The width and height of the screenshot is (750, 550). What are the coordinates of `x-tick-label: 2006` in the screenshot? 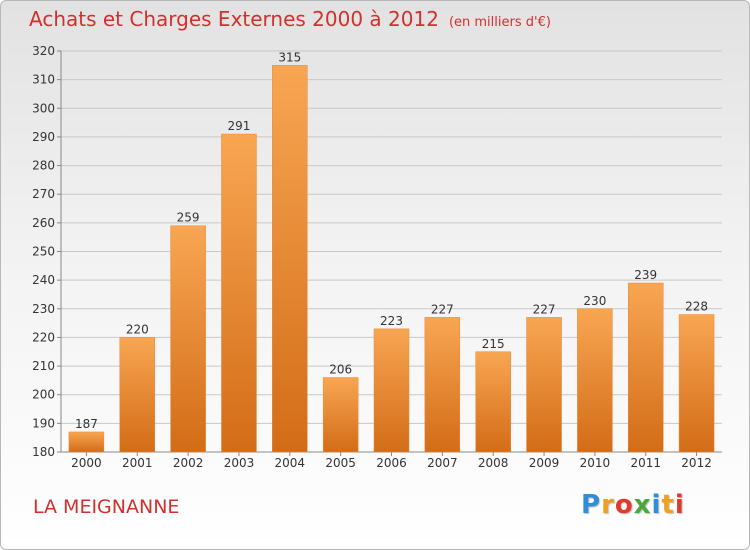 It's located at (391, 463).